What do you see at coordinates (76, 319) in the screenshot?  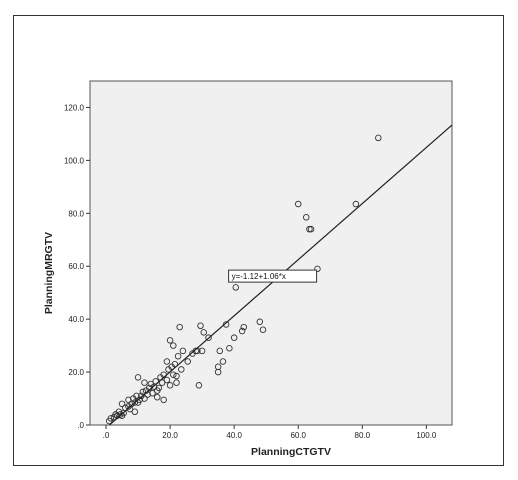 I see `y-tick-label: 40.0` at bounding box center [76, 319].